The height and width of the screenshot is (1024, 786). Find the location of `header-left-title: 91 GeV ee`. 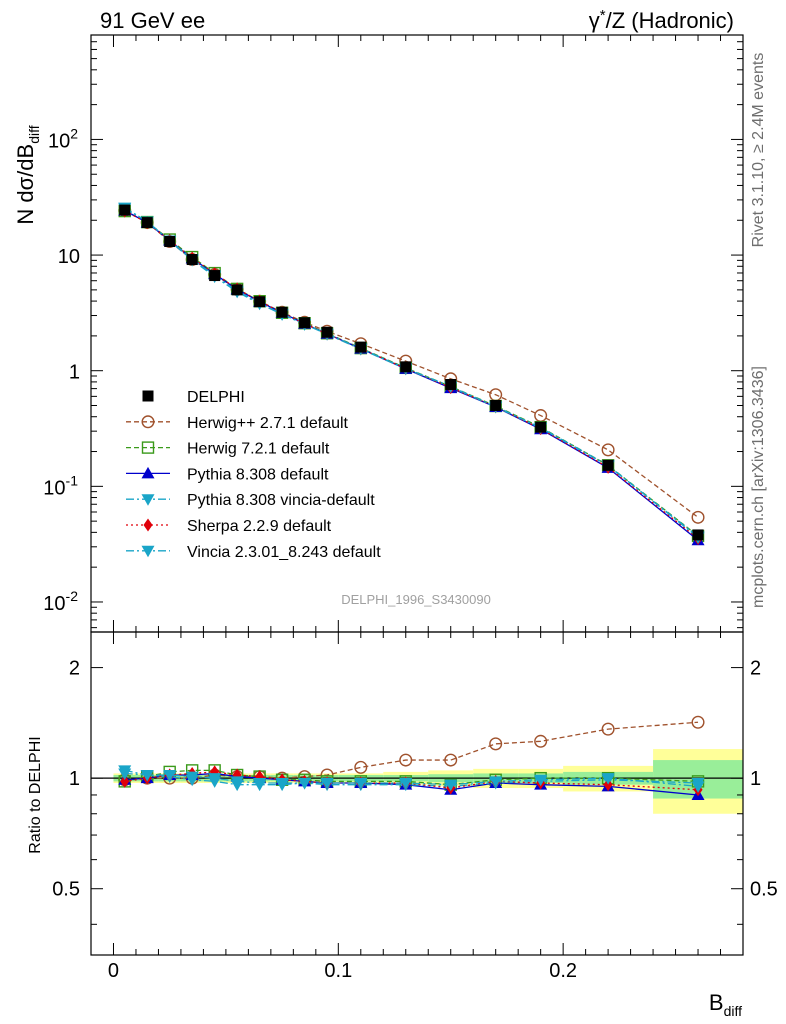

header-left-title: 91 GeV ee is located at coordinates (152, 20).